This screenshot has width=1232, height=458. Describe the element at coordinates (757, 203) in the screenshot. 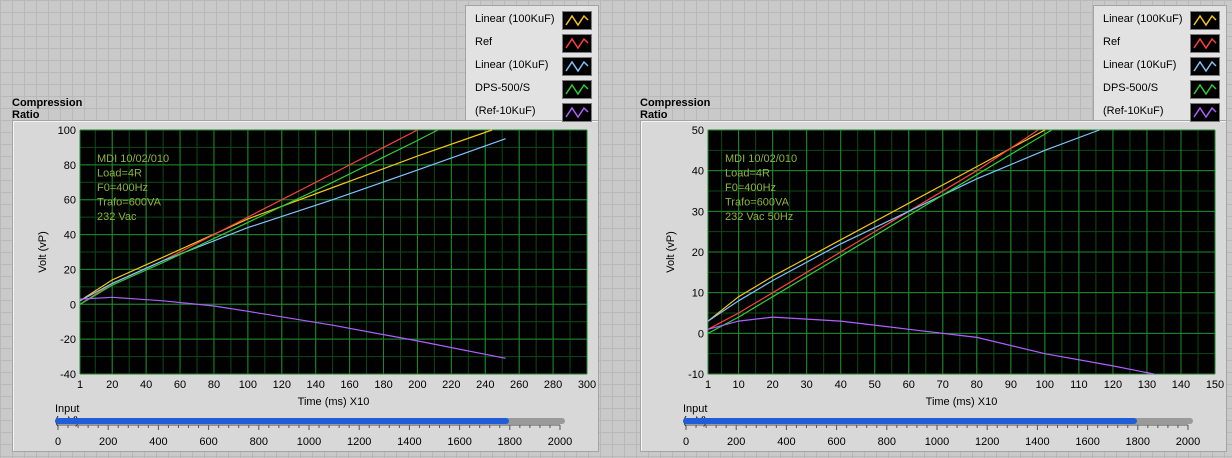

I see `annotation-text: Trafo=600VA` at that location.